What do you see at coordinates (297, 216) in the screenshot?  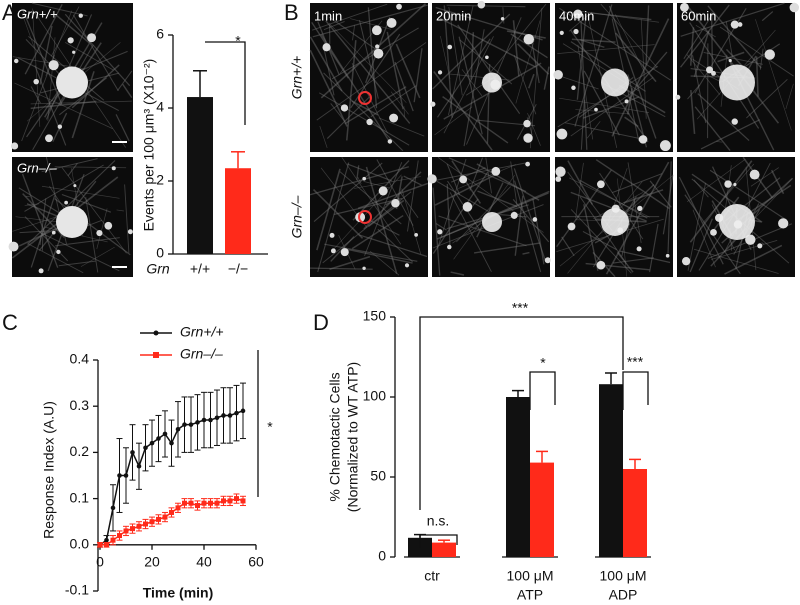 I see `row-label: Grn–/–` at bounding box center [297, 216].